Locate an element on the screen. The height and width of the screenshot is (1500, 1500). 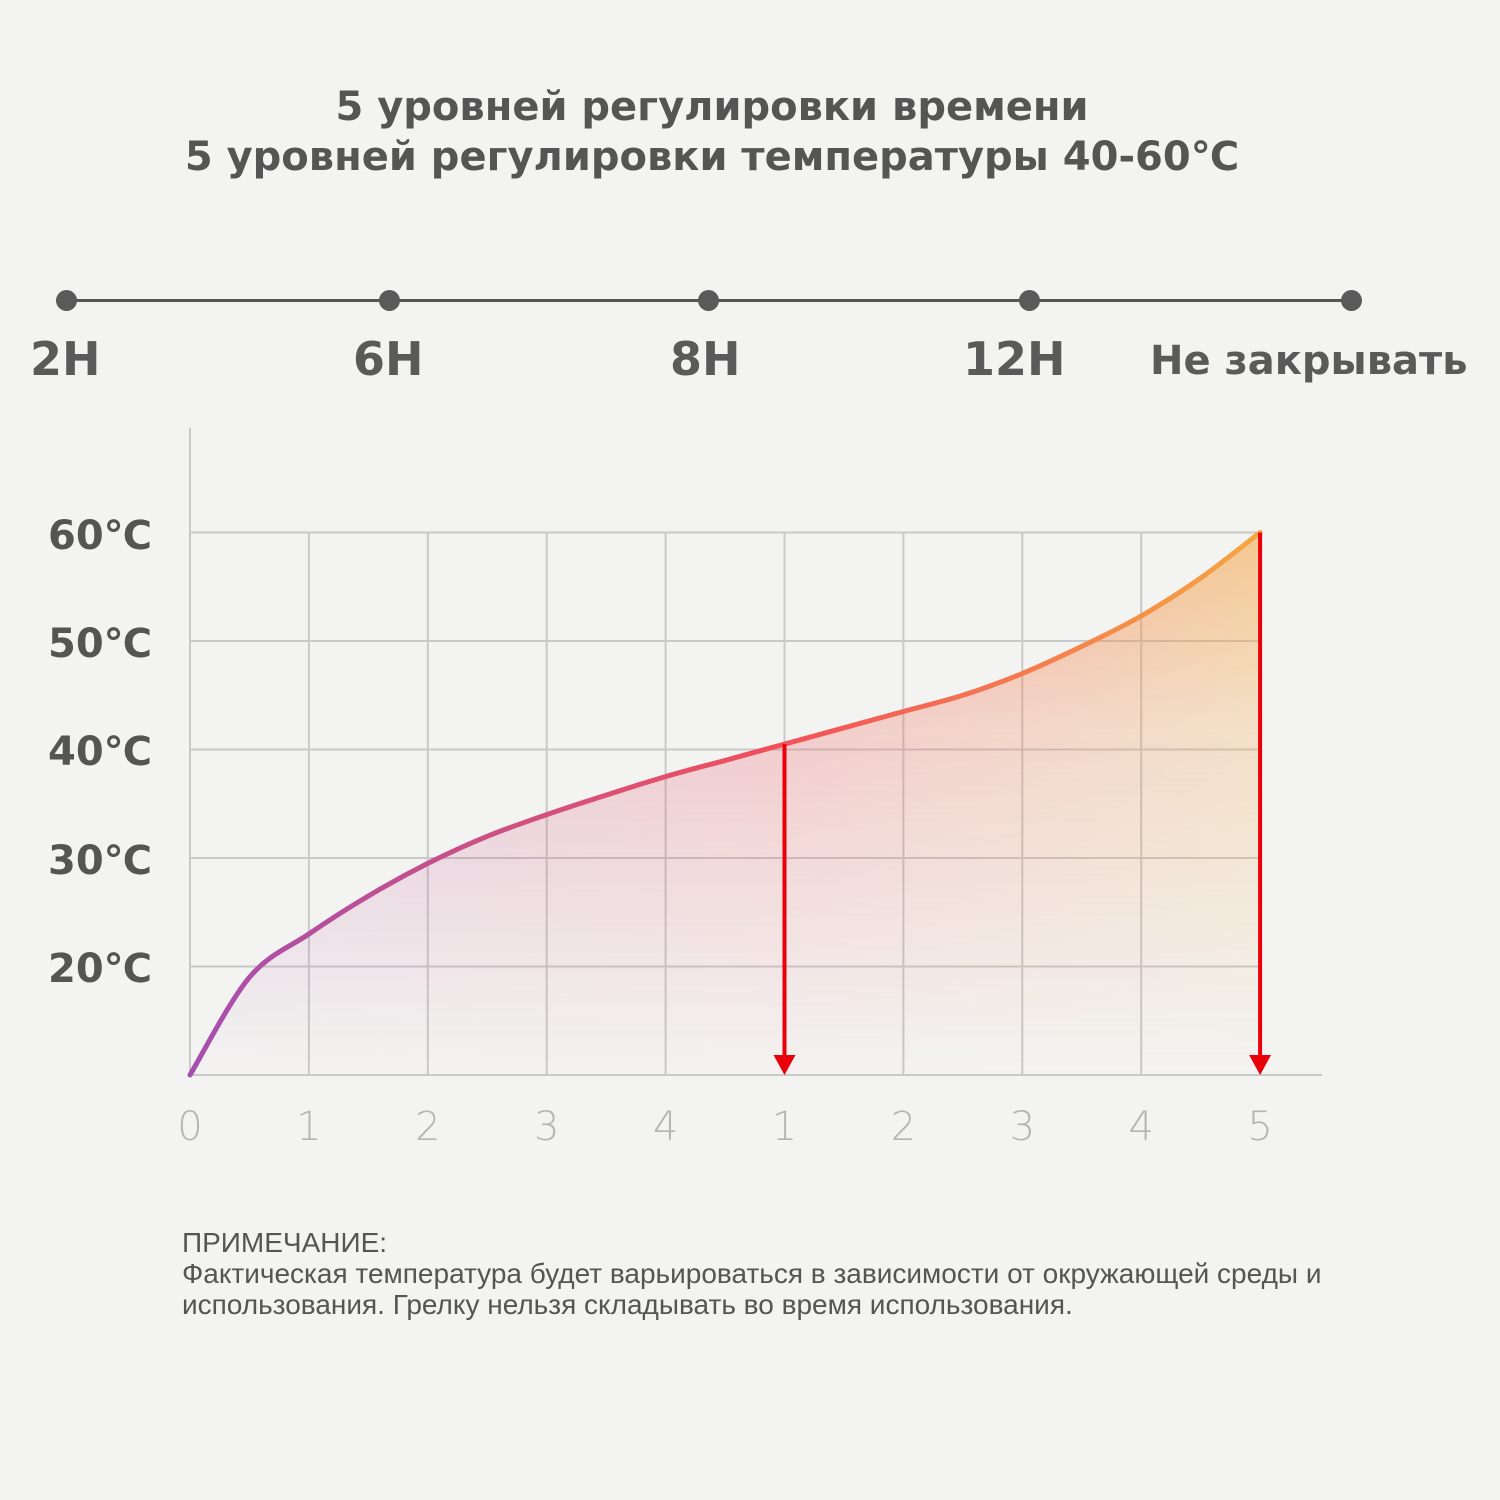
x-tick-label-1: 1 is located at coordinates (308, 1127).